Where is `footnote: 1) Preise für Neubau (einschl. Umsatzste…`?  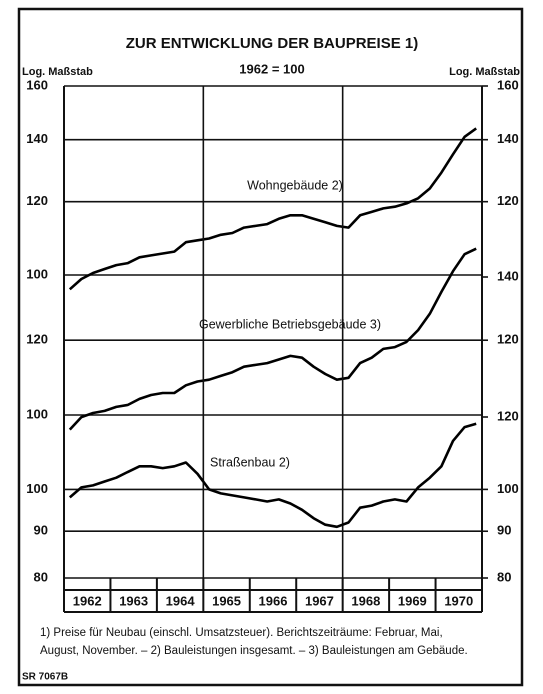 footnote: 1) Preise für Neubau (einschl. Umsatzste… is located at coordinates (241, 633).